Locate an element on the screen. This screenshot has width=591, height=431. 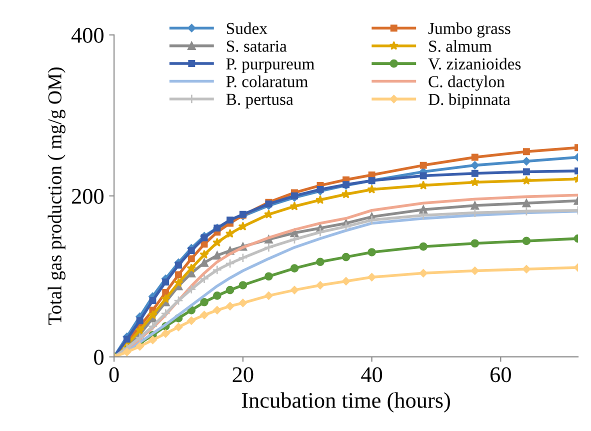
x-tick-label: 20 is located at coordinates (243, 374).